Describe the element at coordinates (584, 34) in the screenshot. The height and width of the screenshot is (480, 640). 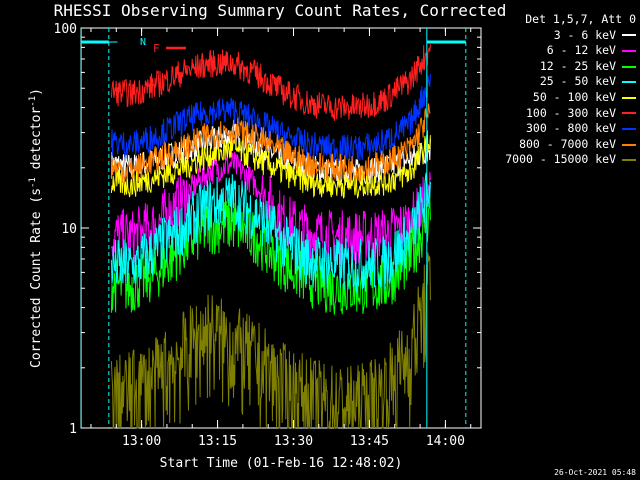
I see `legend-label: 3 - 6 keV` at that location.